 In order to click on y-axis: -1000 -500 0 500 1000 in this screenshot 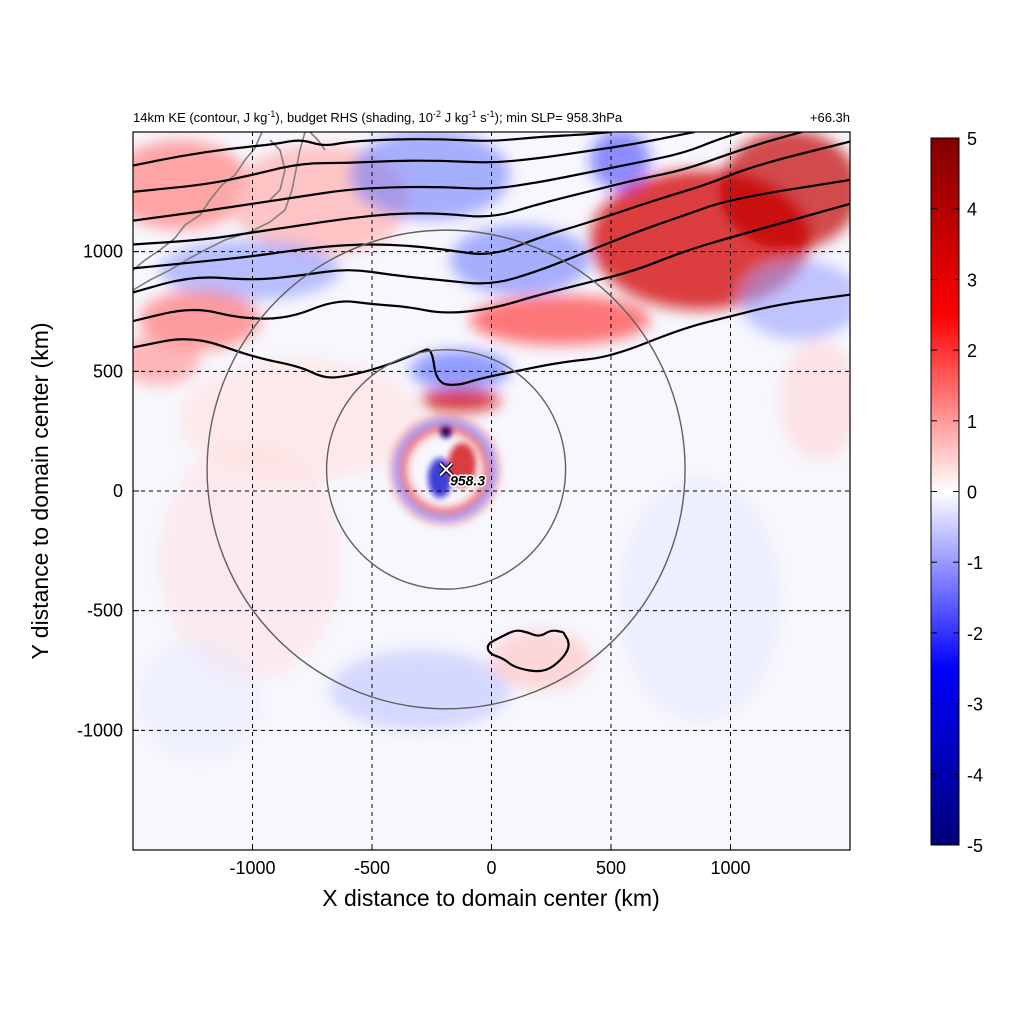, I will do `click(108, 491)`.